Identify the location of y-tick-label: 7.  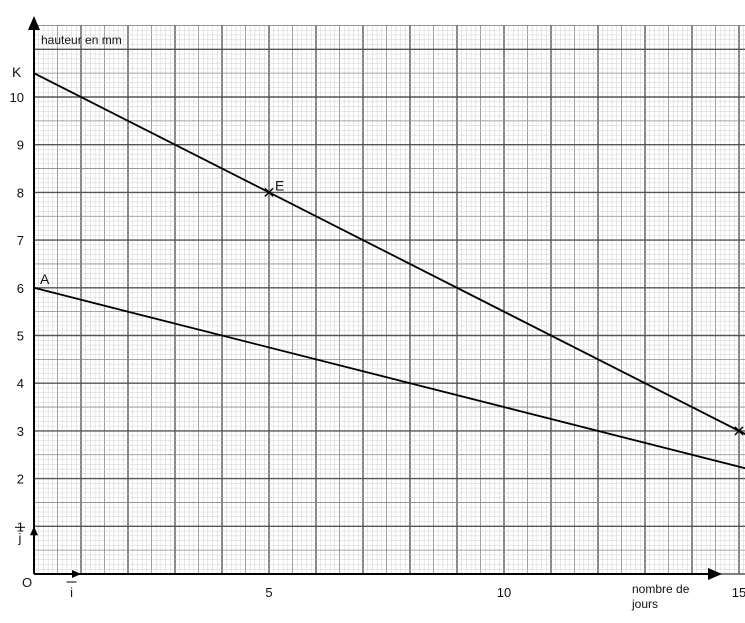
(20, 240).